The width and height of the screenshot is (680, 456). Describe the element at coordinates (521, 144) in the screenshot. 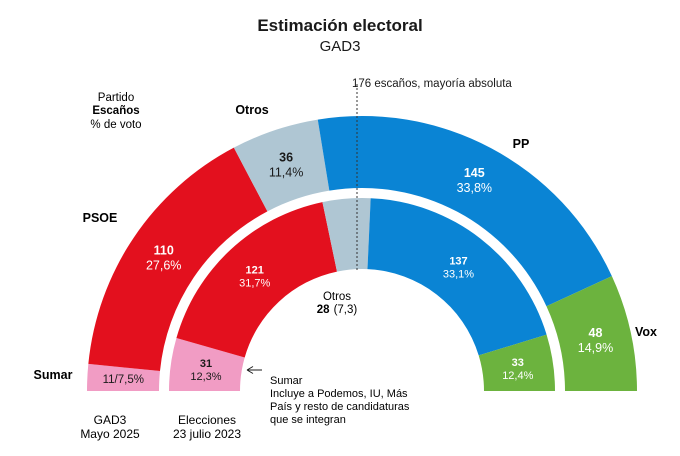

I see `party-label-pp: PP` at that location.